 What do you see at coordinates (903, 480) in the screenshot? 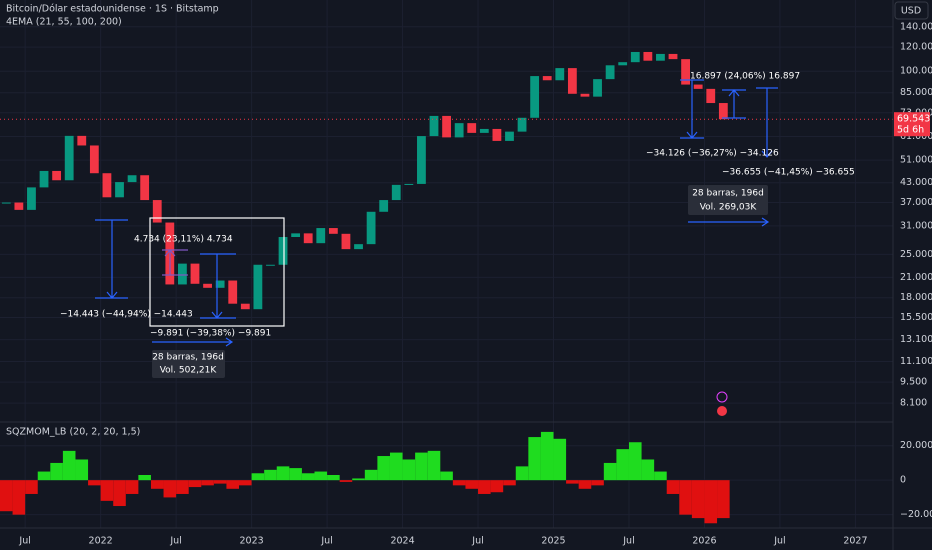
I see `y-tick-label: 0` at bounding box center [903, 480].